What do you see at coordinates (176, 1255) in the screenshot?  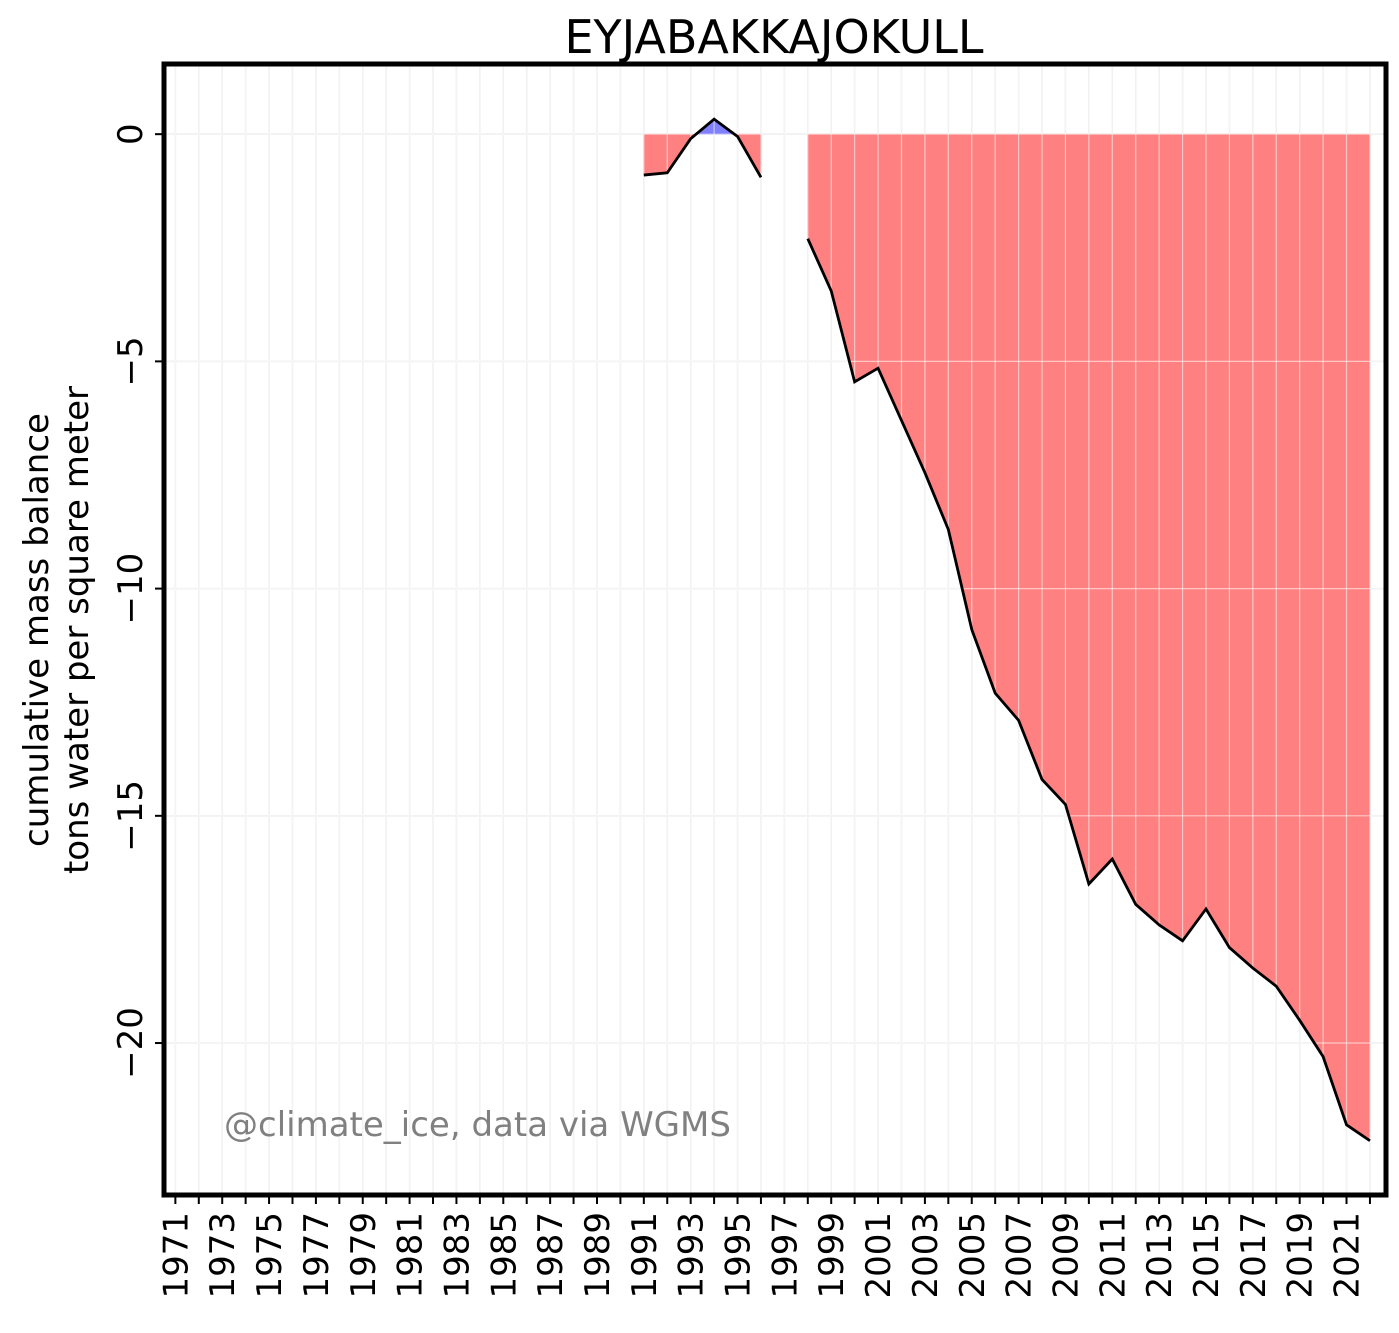 I see `x-tick-label: 1971` at bounding box center [176, 1255].